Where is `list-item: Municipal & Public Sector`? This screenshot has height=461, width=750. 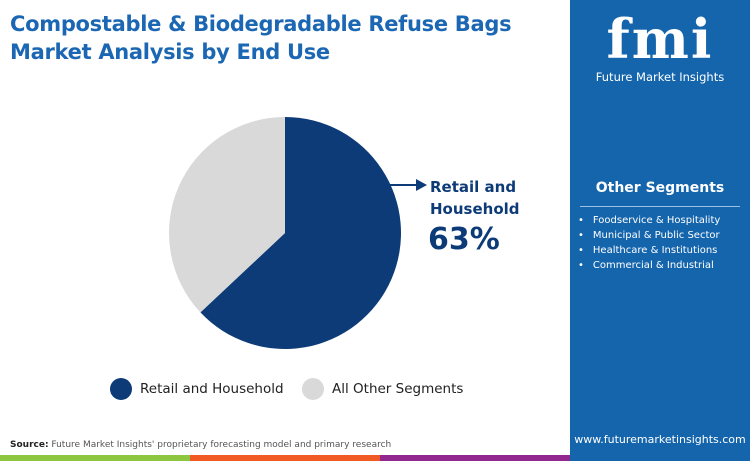 list-item: Municipal & Public Sector is located at coordinates (649, 235).